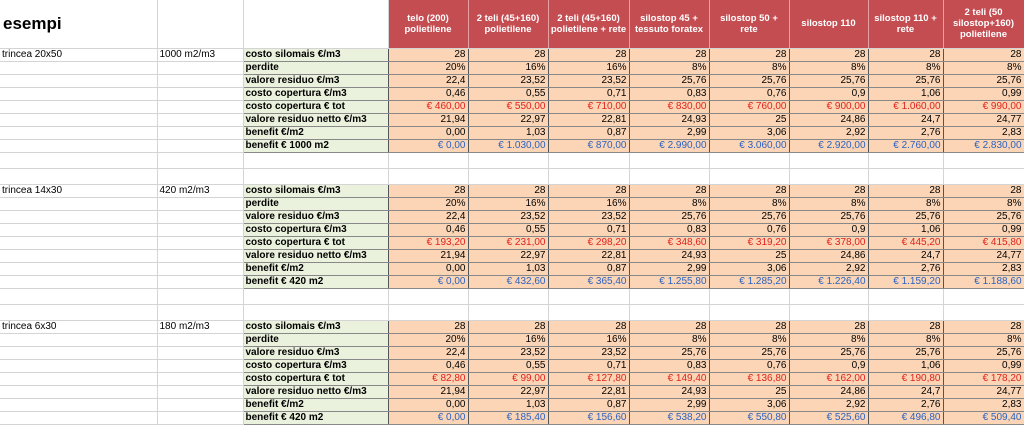  I want to click on value-cell: € 378,00, so click(829, 243).